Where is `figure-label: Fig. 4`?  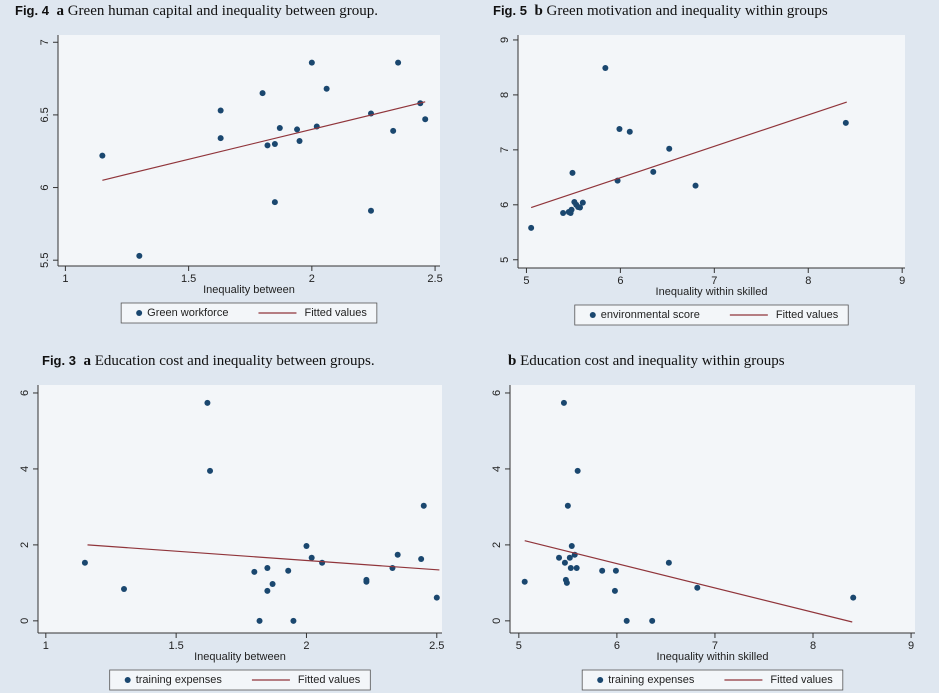 figure-label: Fig. 4 is located at coordinates (32, 10).